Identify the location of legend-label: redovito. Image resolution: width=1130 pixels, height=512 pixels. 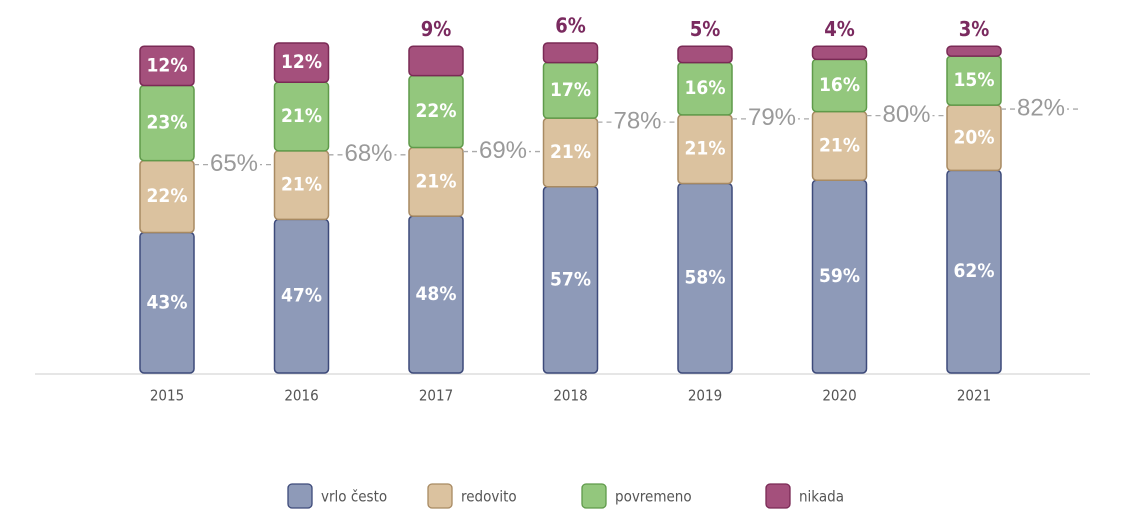
(489, 497).